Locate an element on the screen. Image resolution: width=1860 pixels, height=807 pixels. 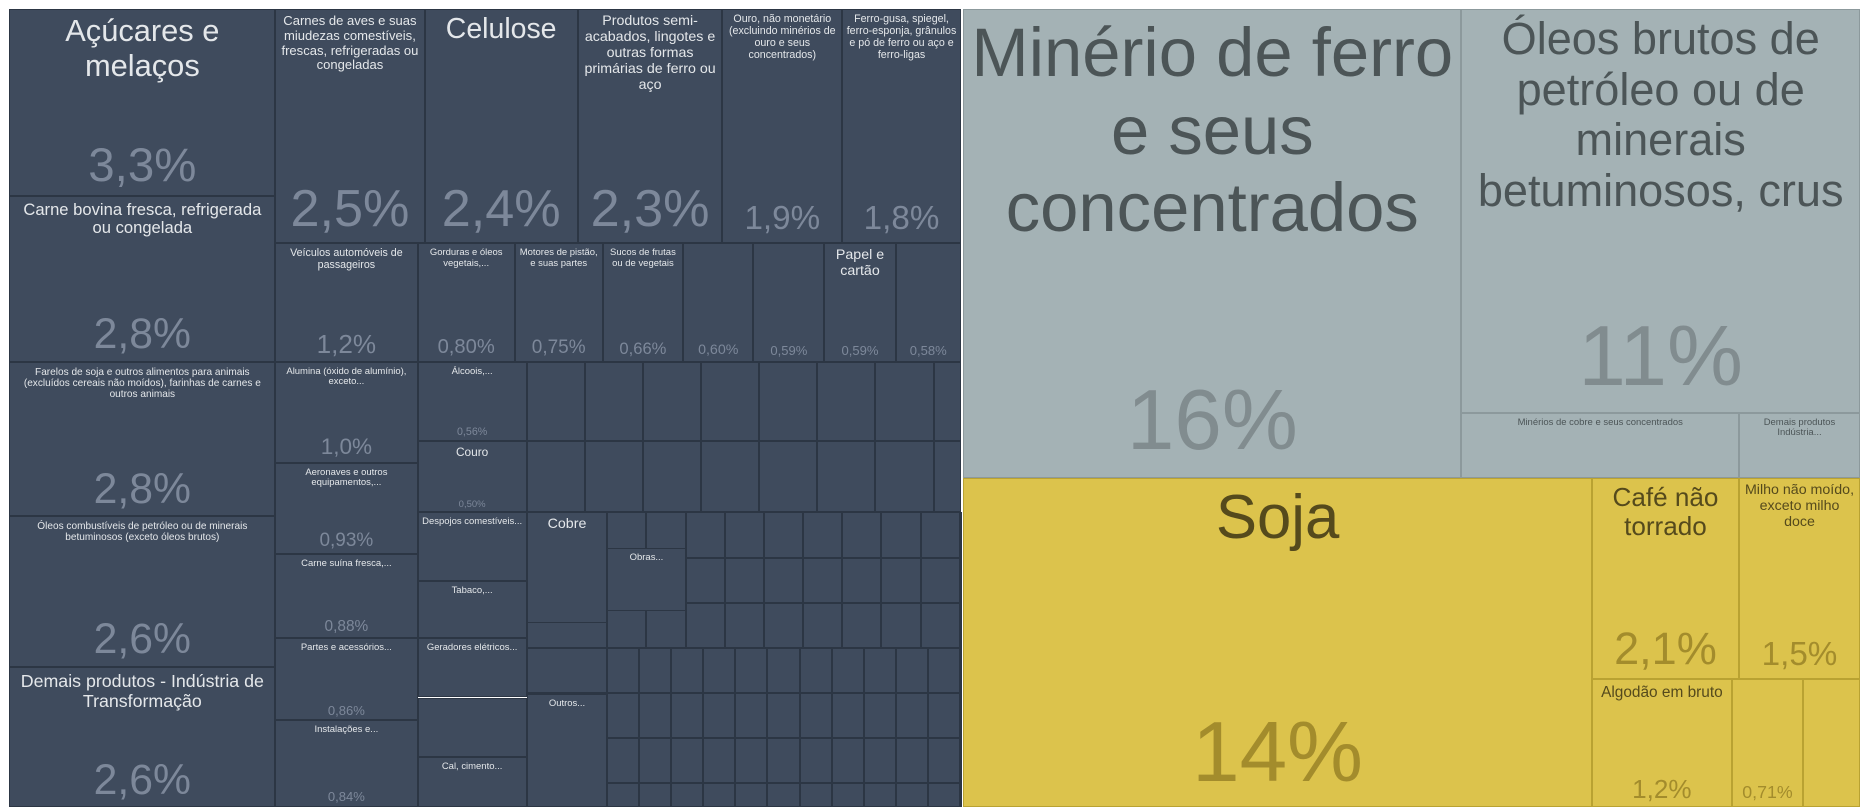
tile: Papel e cartão 0,59% is located at coordinates (860, 302).